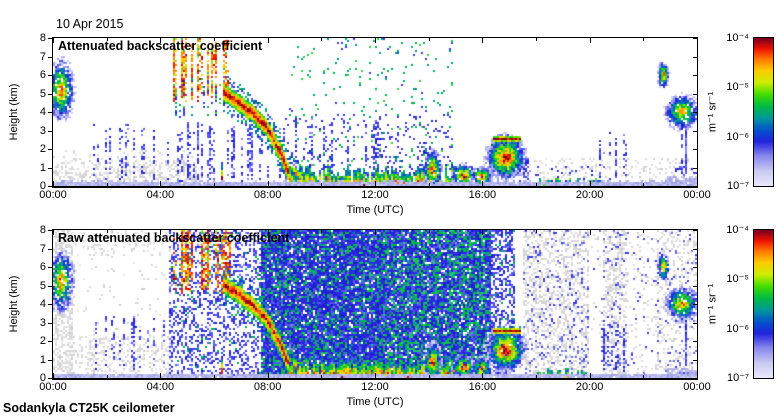 This screenshot has width=780, height=420. I want to click on y-tick-label: 5, so click(42, 93).